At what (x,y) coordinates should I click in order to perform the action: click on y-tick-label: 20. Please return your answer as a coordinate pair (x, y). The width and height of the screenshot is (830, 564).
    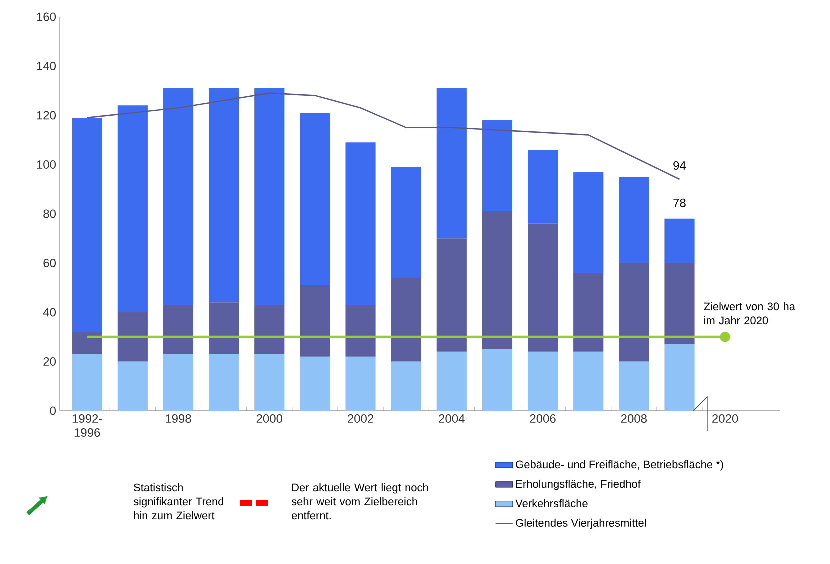
    Looking at the image, I should click on (50, 361).